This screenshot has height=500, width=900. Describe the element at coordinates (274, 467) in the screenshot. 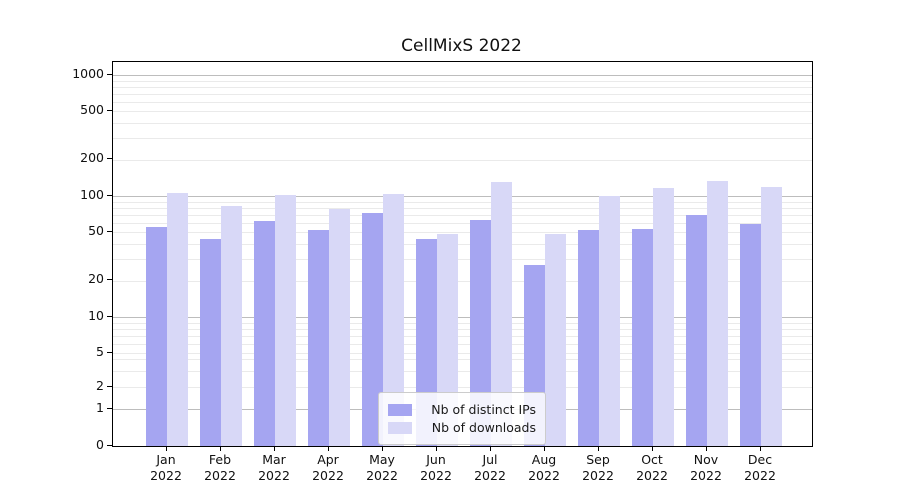

I see `x-tick-label-mar: Mar 2022` at that location.